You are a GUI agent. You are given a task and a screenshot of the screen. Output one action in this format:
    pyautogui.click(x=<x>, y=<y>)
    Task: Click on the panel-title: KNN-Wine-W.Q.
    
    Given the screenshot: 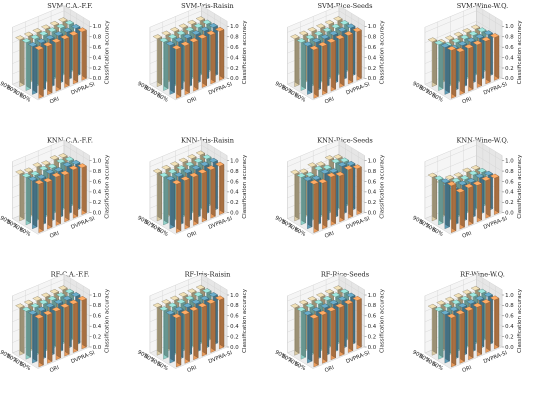 What is the action you would take?
    pyautogui.click(x=482, y=140)
    